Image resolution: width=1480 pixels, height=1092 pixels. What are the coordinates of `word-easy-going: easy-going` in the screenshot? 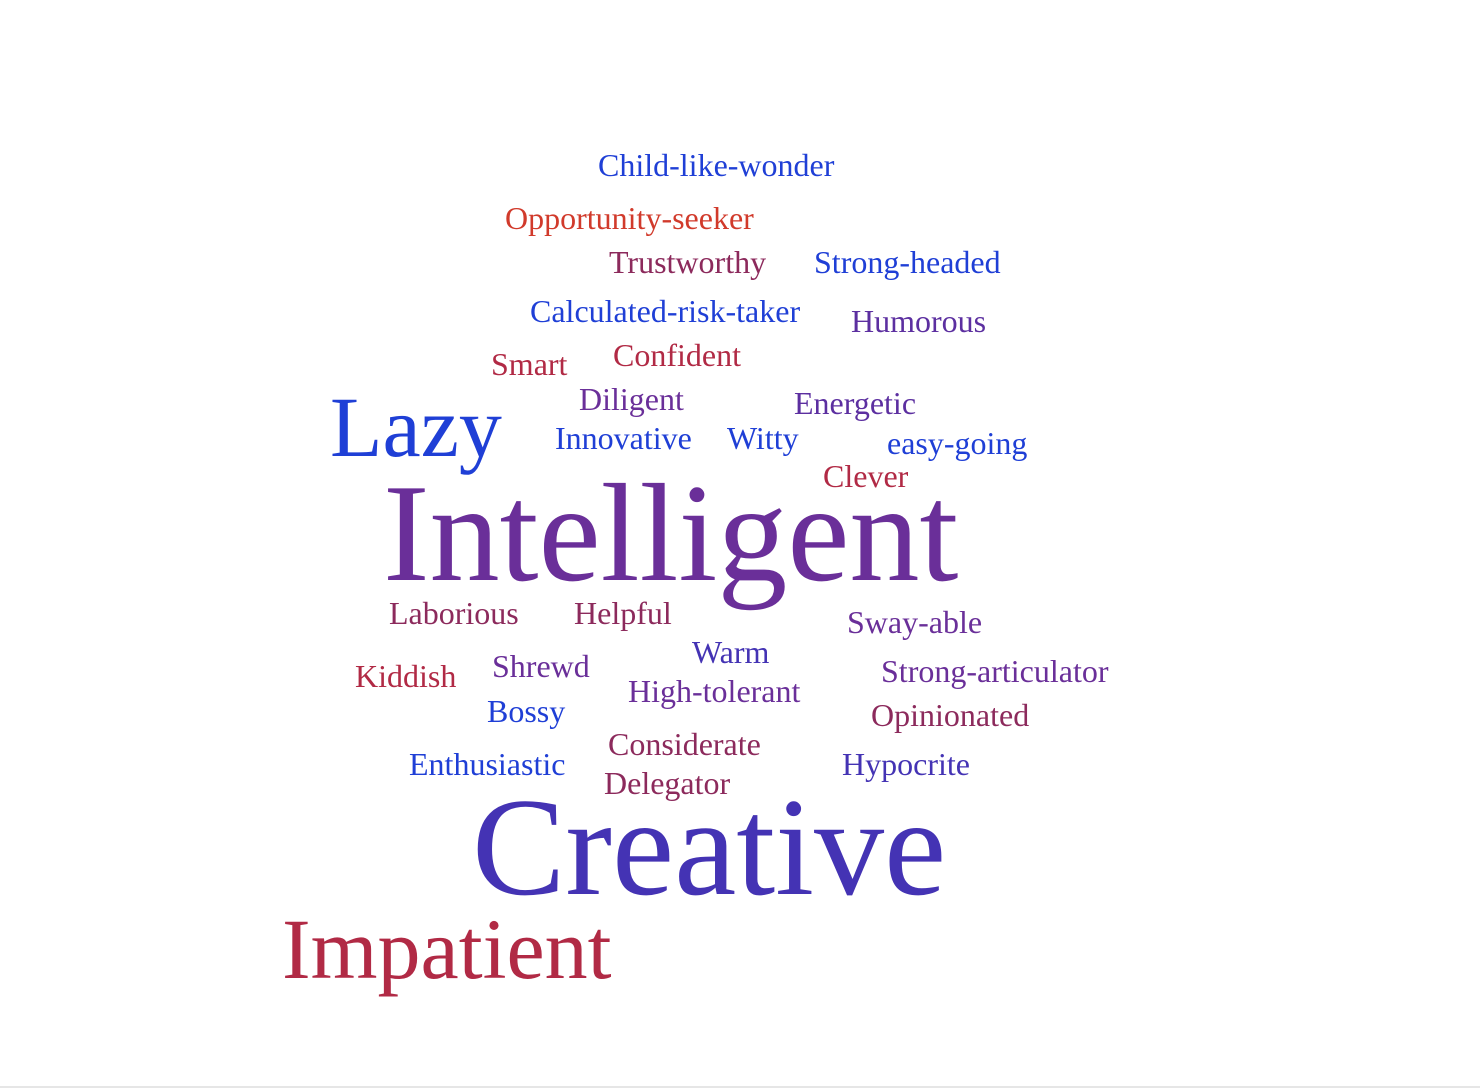 It's located at (957, 443).